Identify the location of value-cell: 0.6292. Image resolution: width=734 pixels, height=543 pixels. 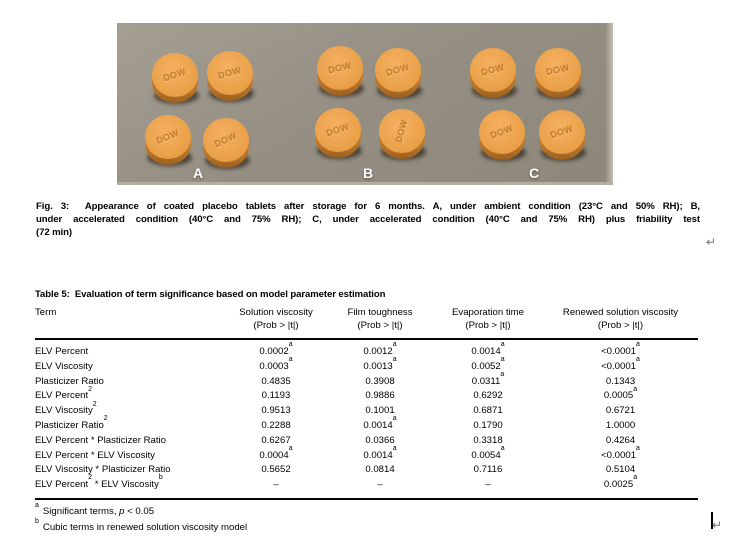
(488, 396).